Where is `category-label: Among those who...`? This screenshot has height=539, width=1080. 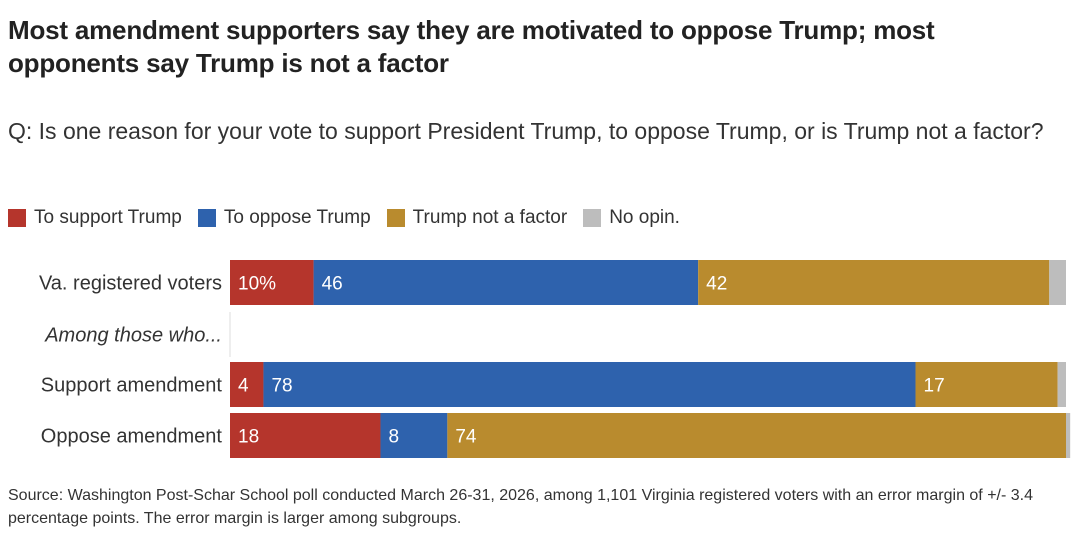 category-label: Among those who... is located at coordinates (133, 336).